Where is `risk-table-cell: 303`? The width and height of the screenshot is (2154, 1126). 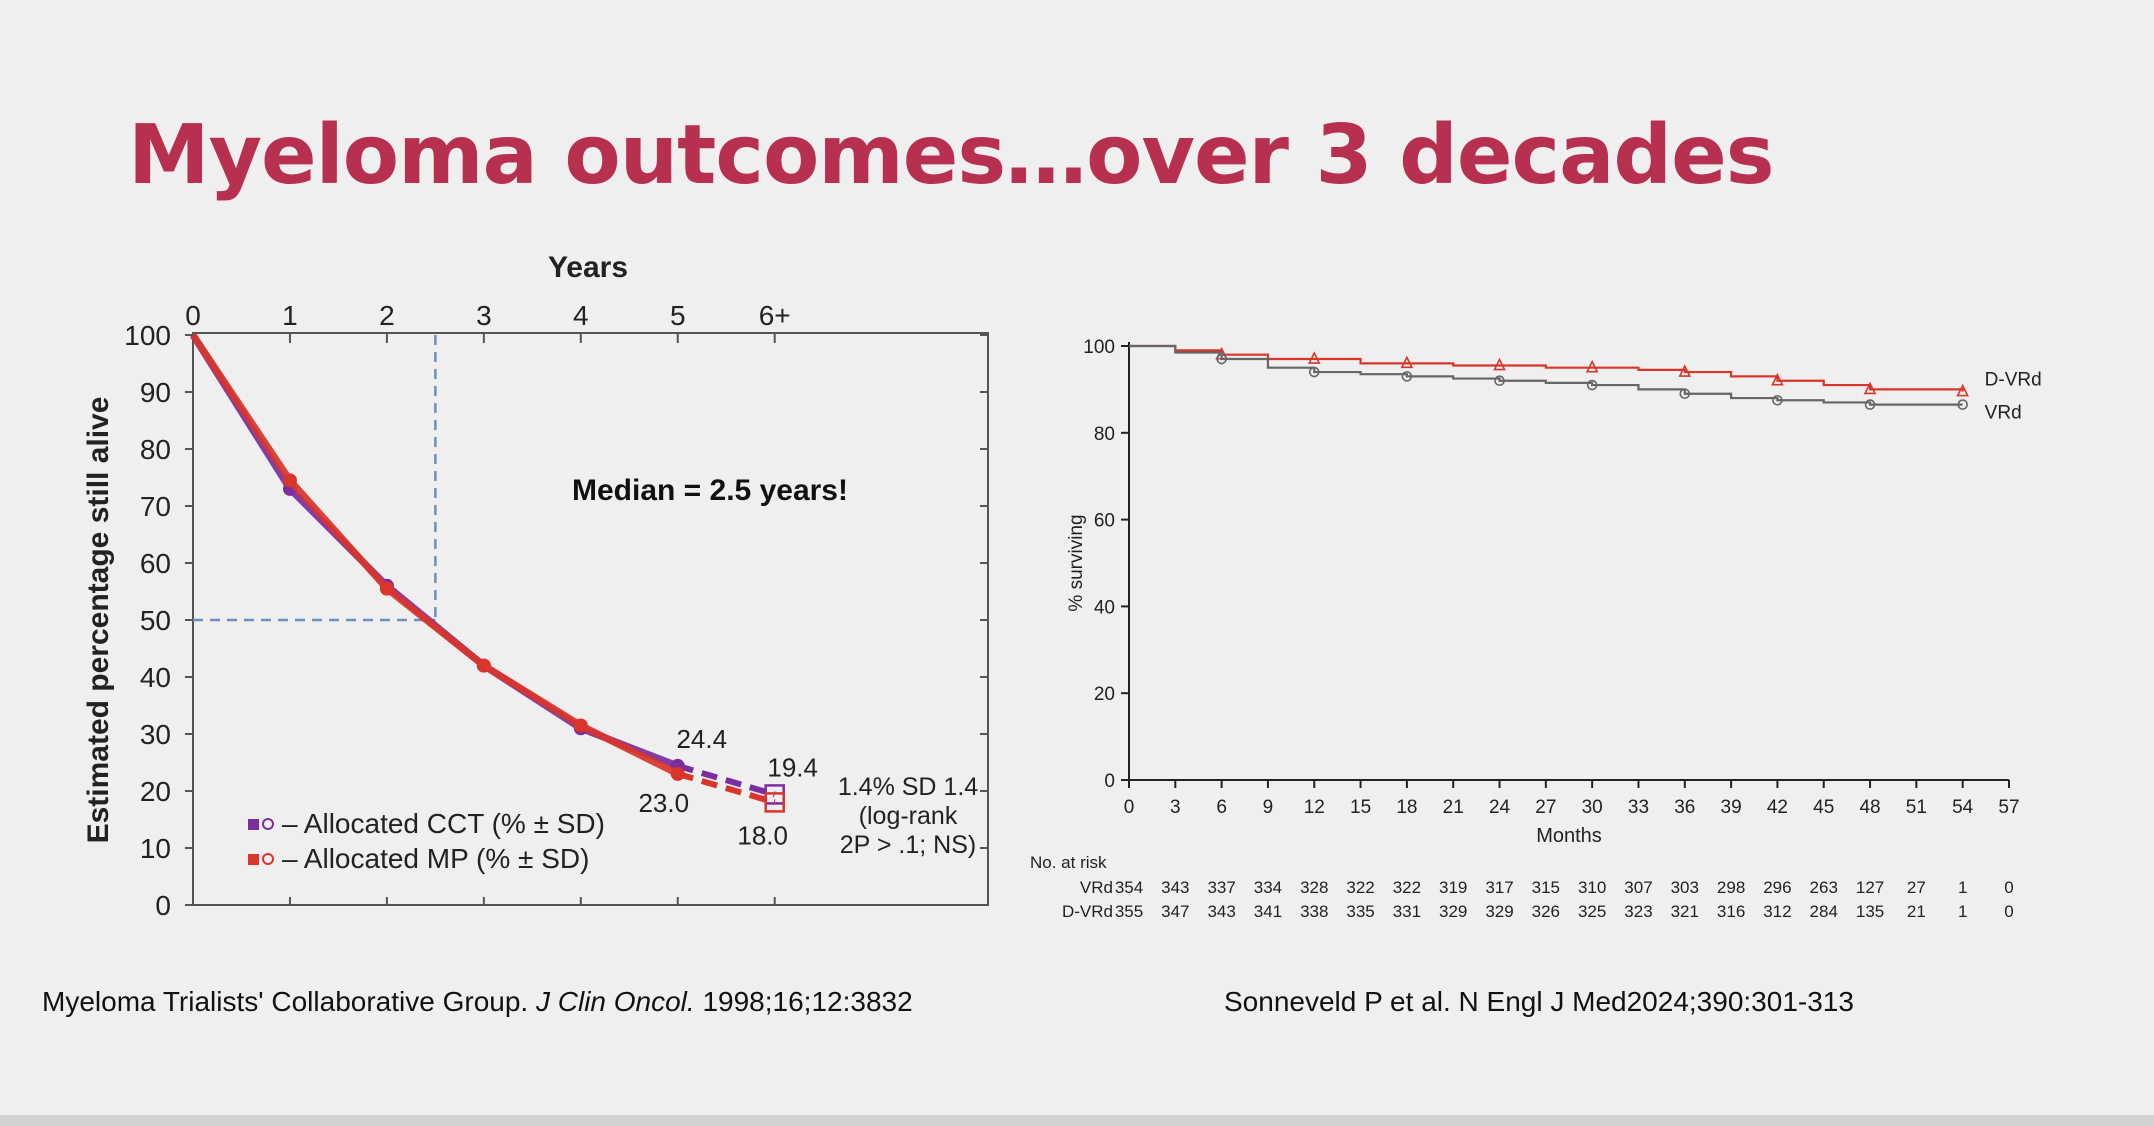 risk-table-cell: 303 is located at coordinates (1685, 887).